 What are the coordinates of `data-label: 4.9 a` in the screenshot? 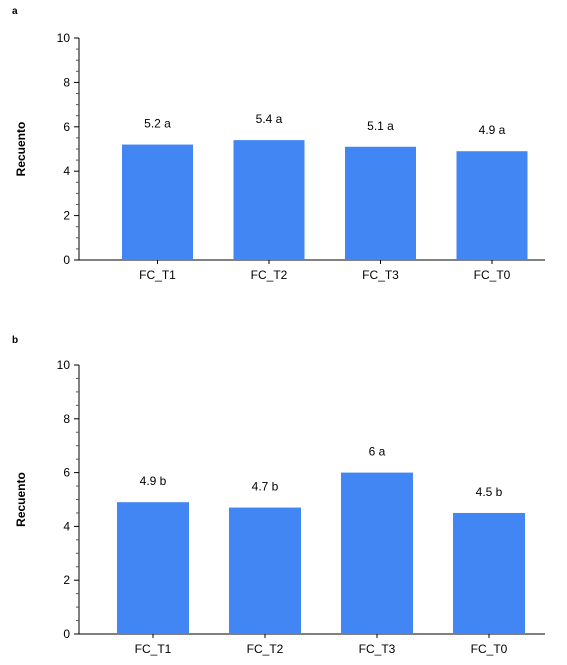 It's located at (492, 130).